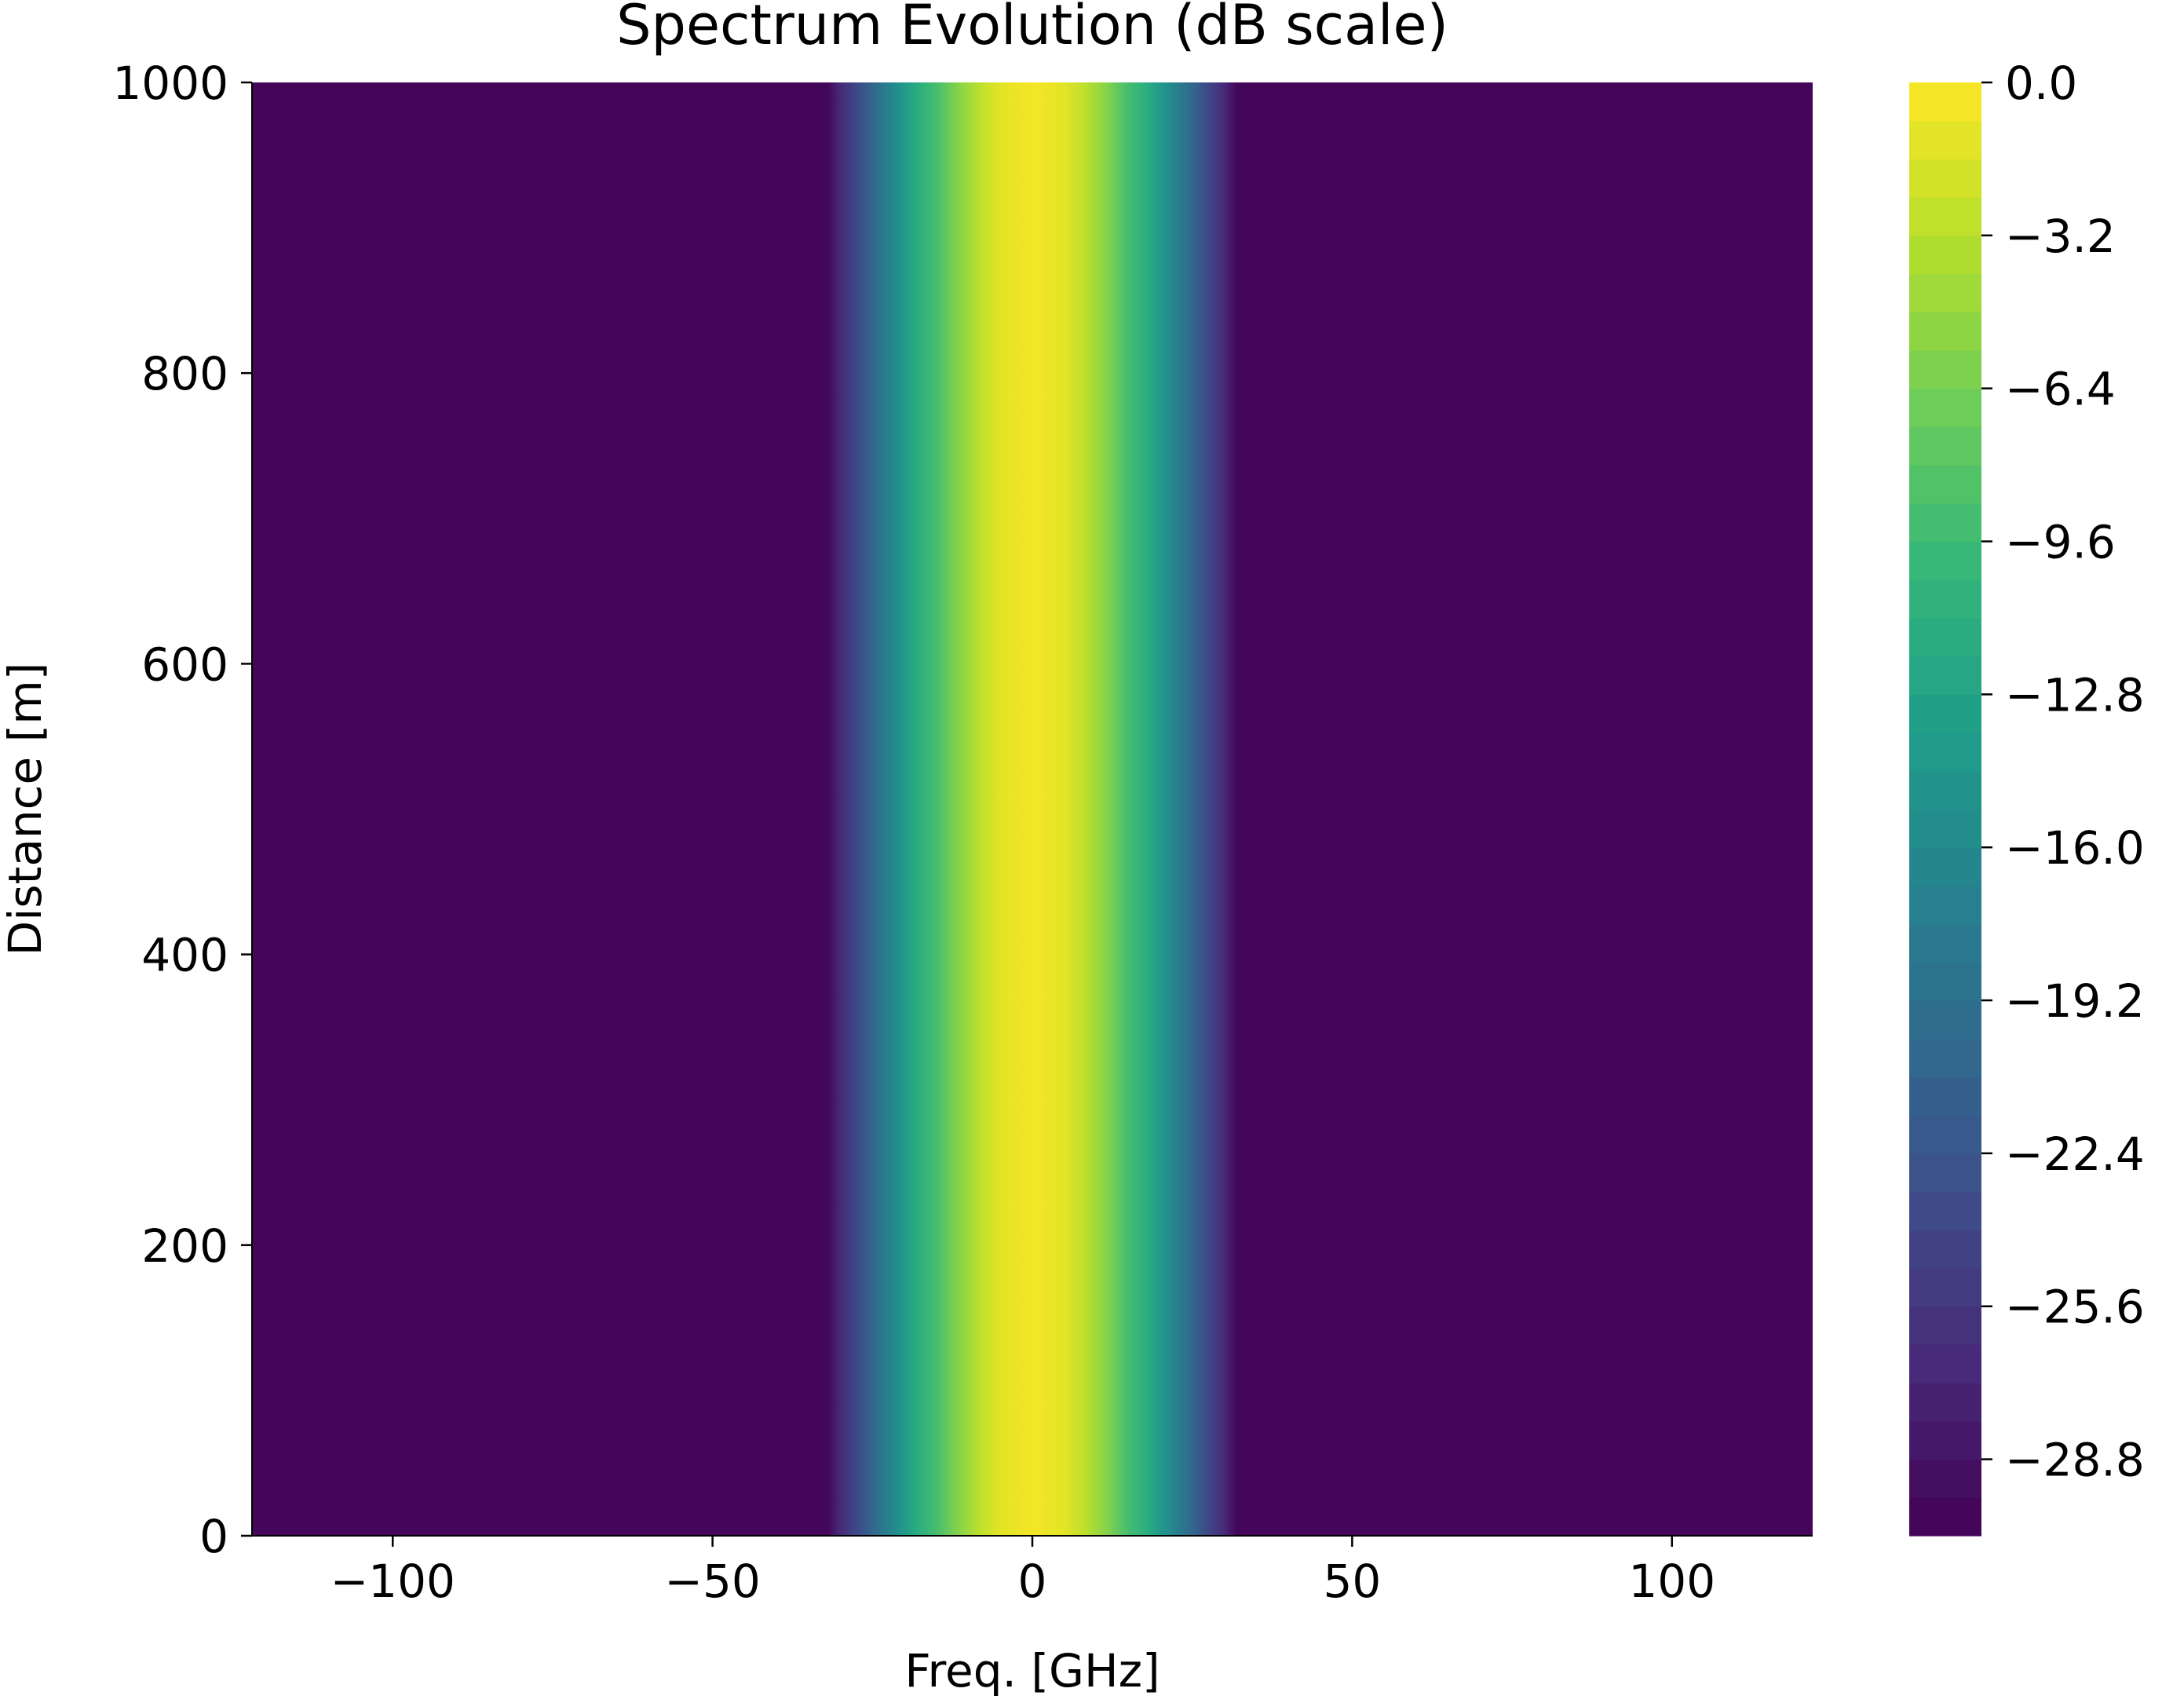 The height and width of the screenshot is (1703, 2184). I want to click on x-tick-label: 50, so click(1352, 1581).